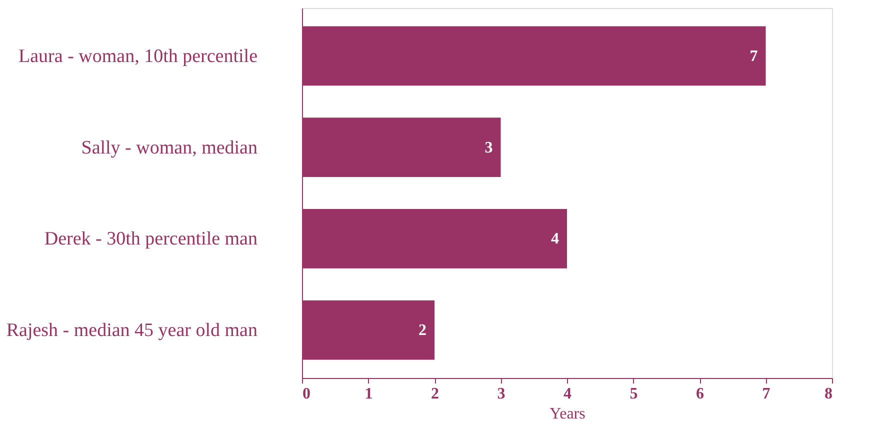 The width and height of the screenshot is (893, 437). What do you see at coordinates (766, 394) in the screenshot?
I see `x-tick-label: 7` at bounding box center [766, 394].